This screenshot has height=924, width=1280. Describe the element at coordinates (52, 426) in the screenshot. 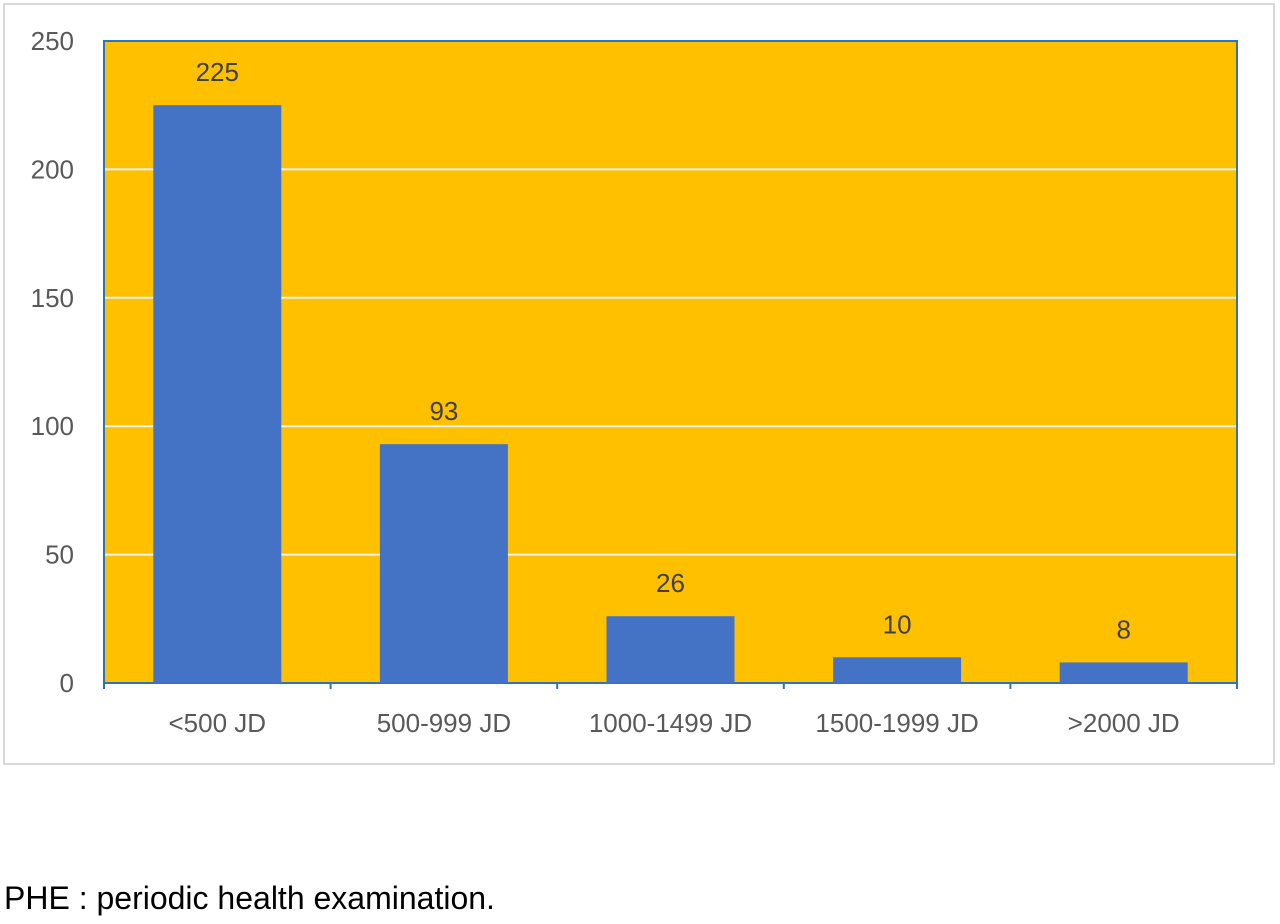

I see `y-tick-label-100: 100` at that location.